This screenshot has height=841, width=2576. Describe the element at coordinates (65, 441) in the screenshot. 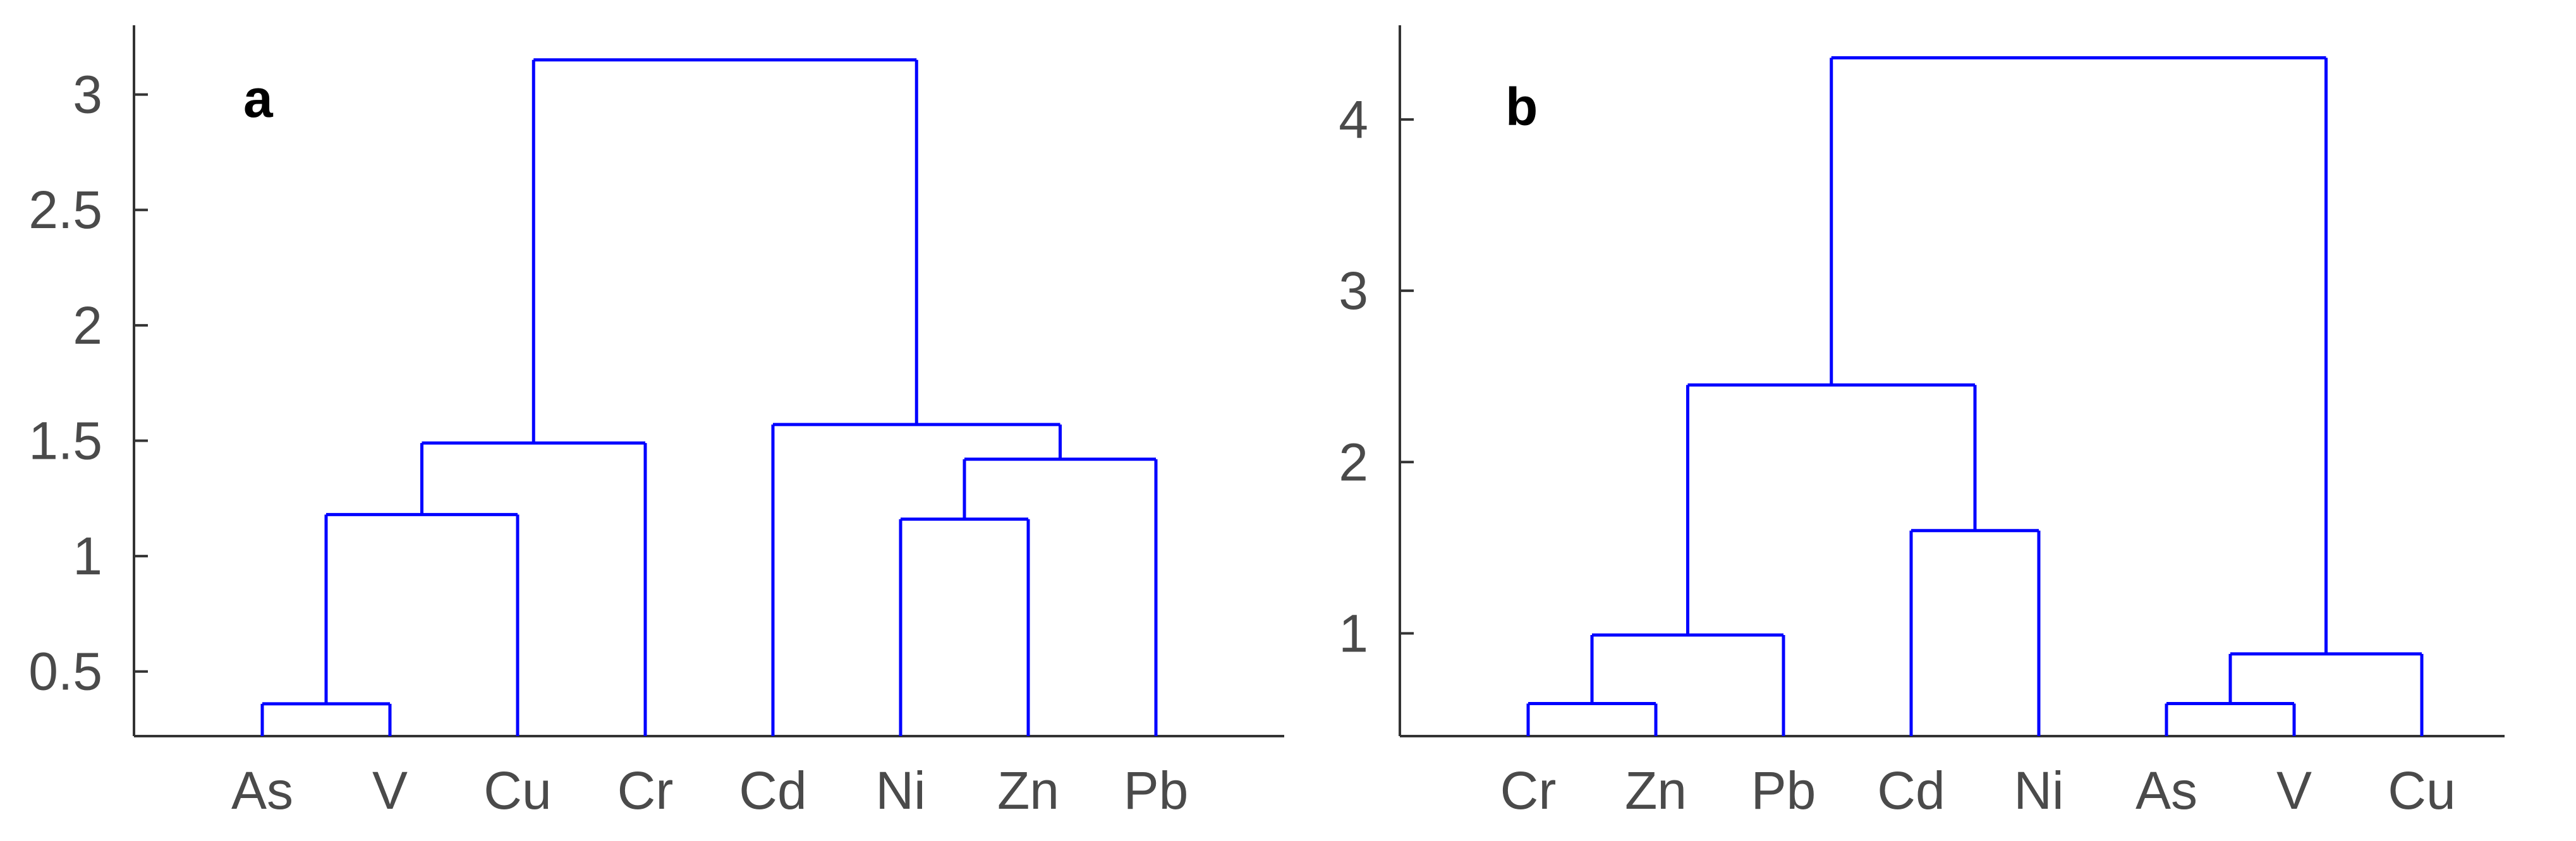

I see `y-tick-label: 1.5` at that location.